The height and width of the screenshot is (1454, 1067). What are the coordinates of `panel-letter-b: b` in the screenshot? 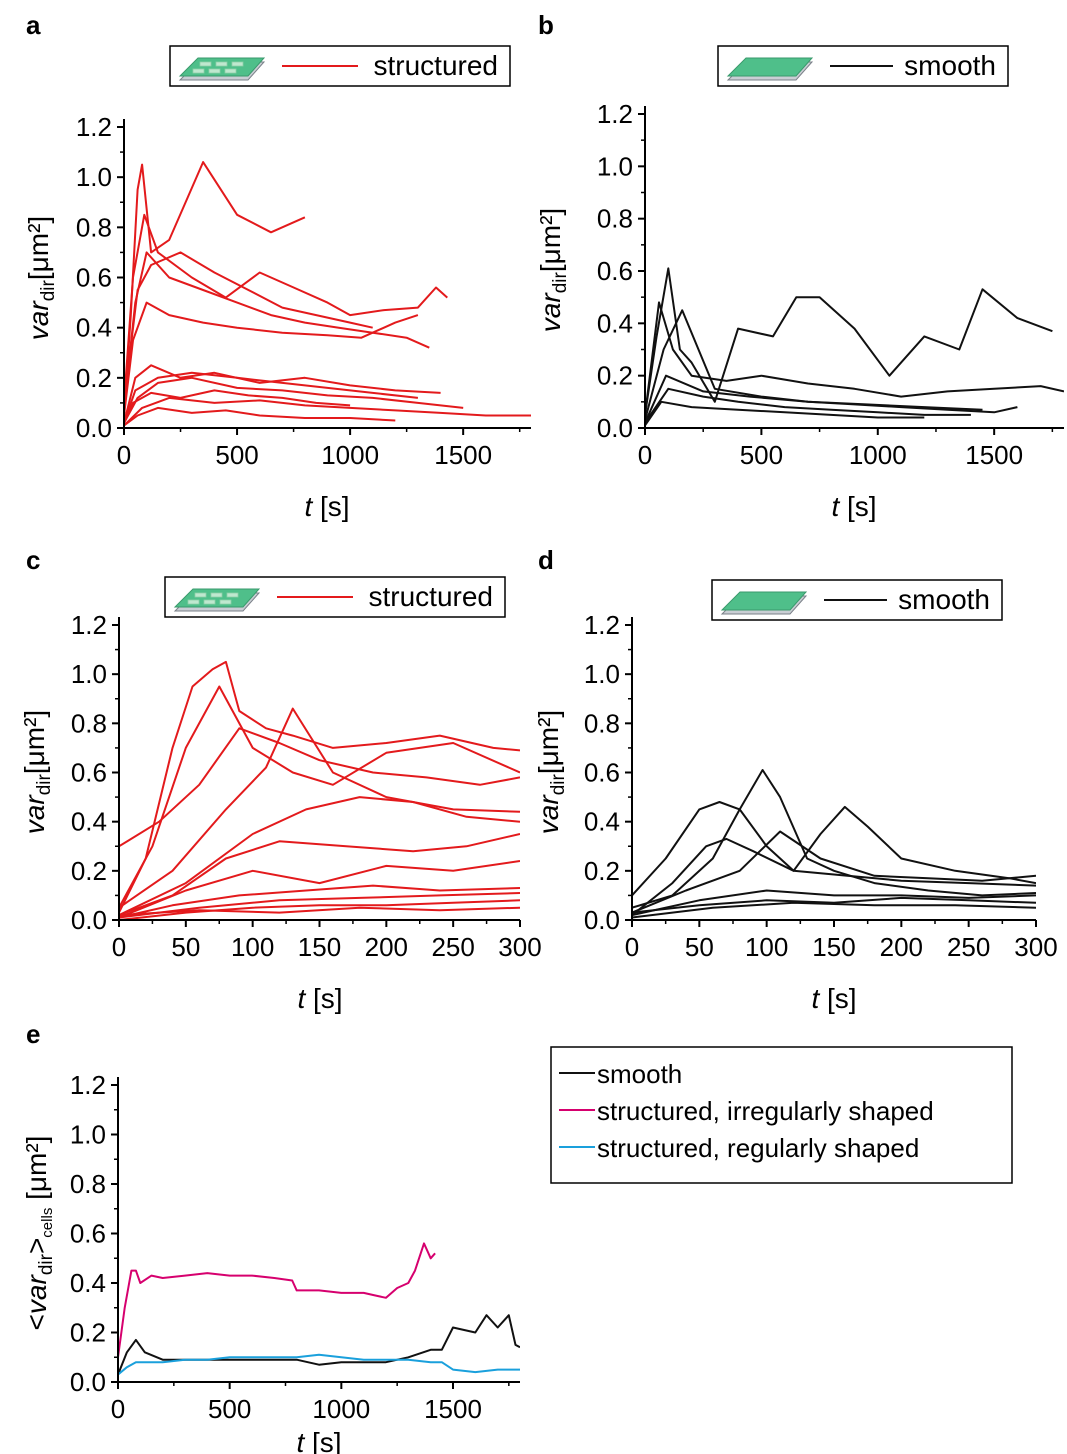 It's located at (546, 25).